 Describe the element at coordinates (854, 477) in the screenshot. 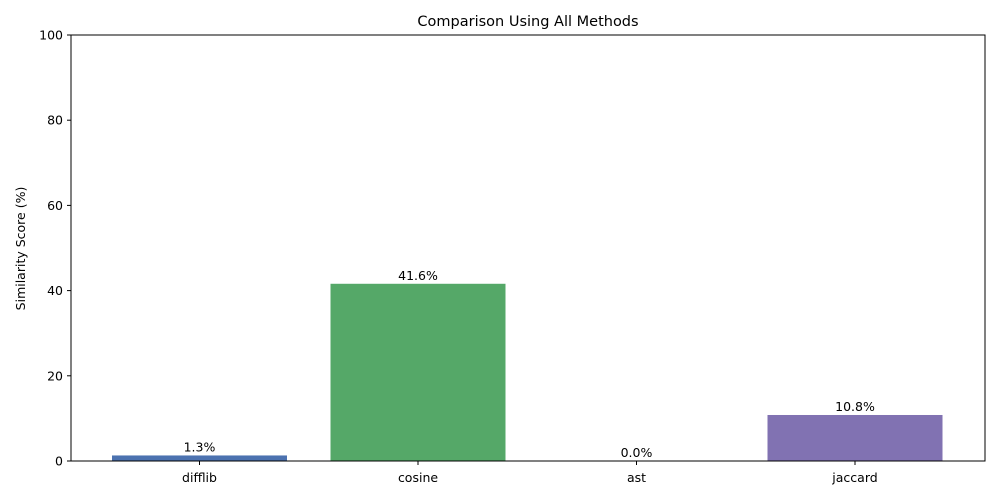

I see `x-tick-label-jaccard: jaccard` at that location.